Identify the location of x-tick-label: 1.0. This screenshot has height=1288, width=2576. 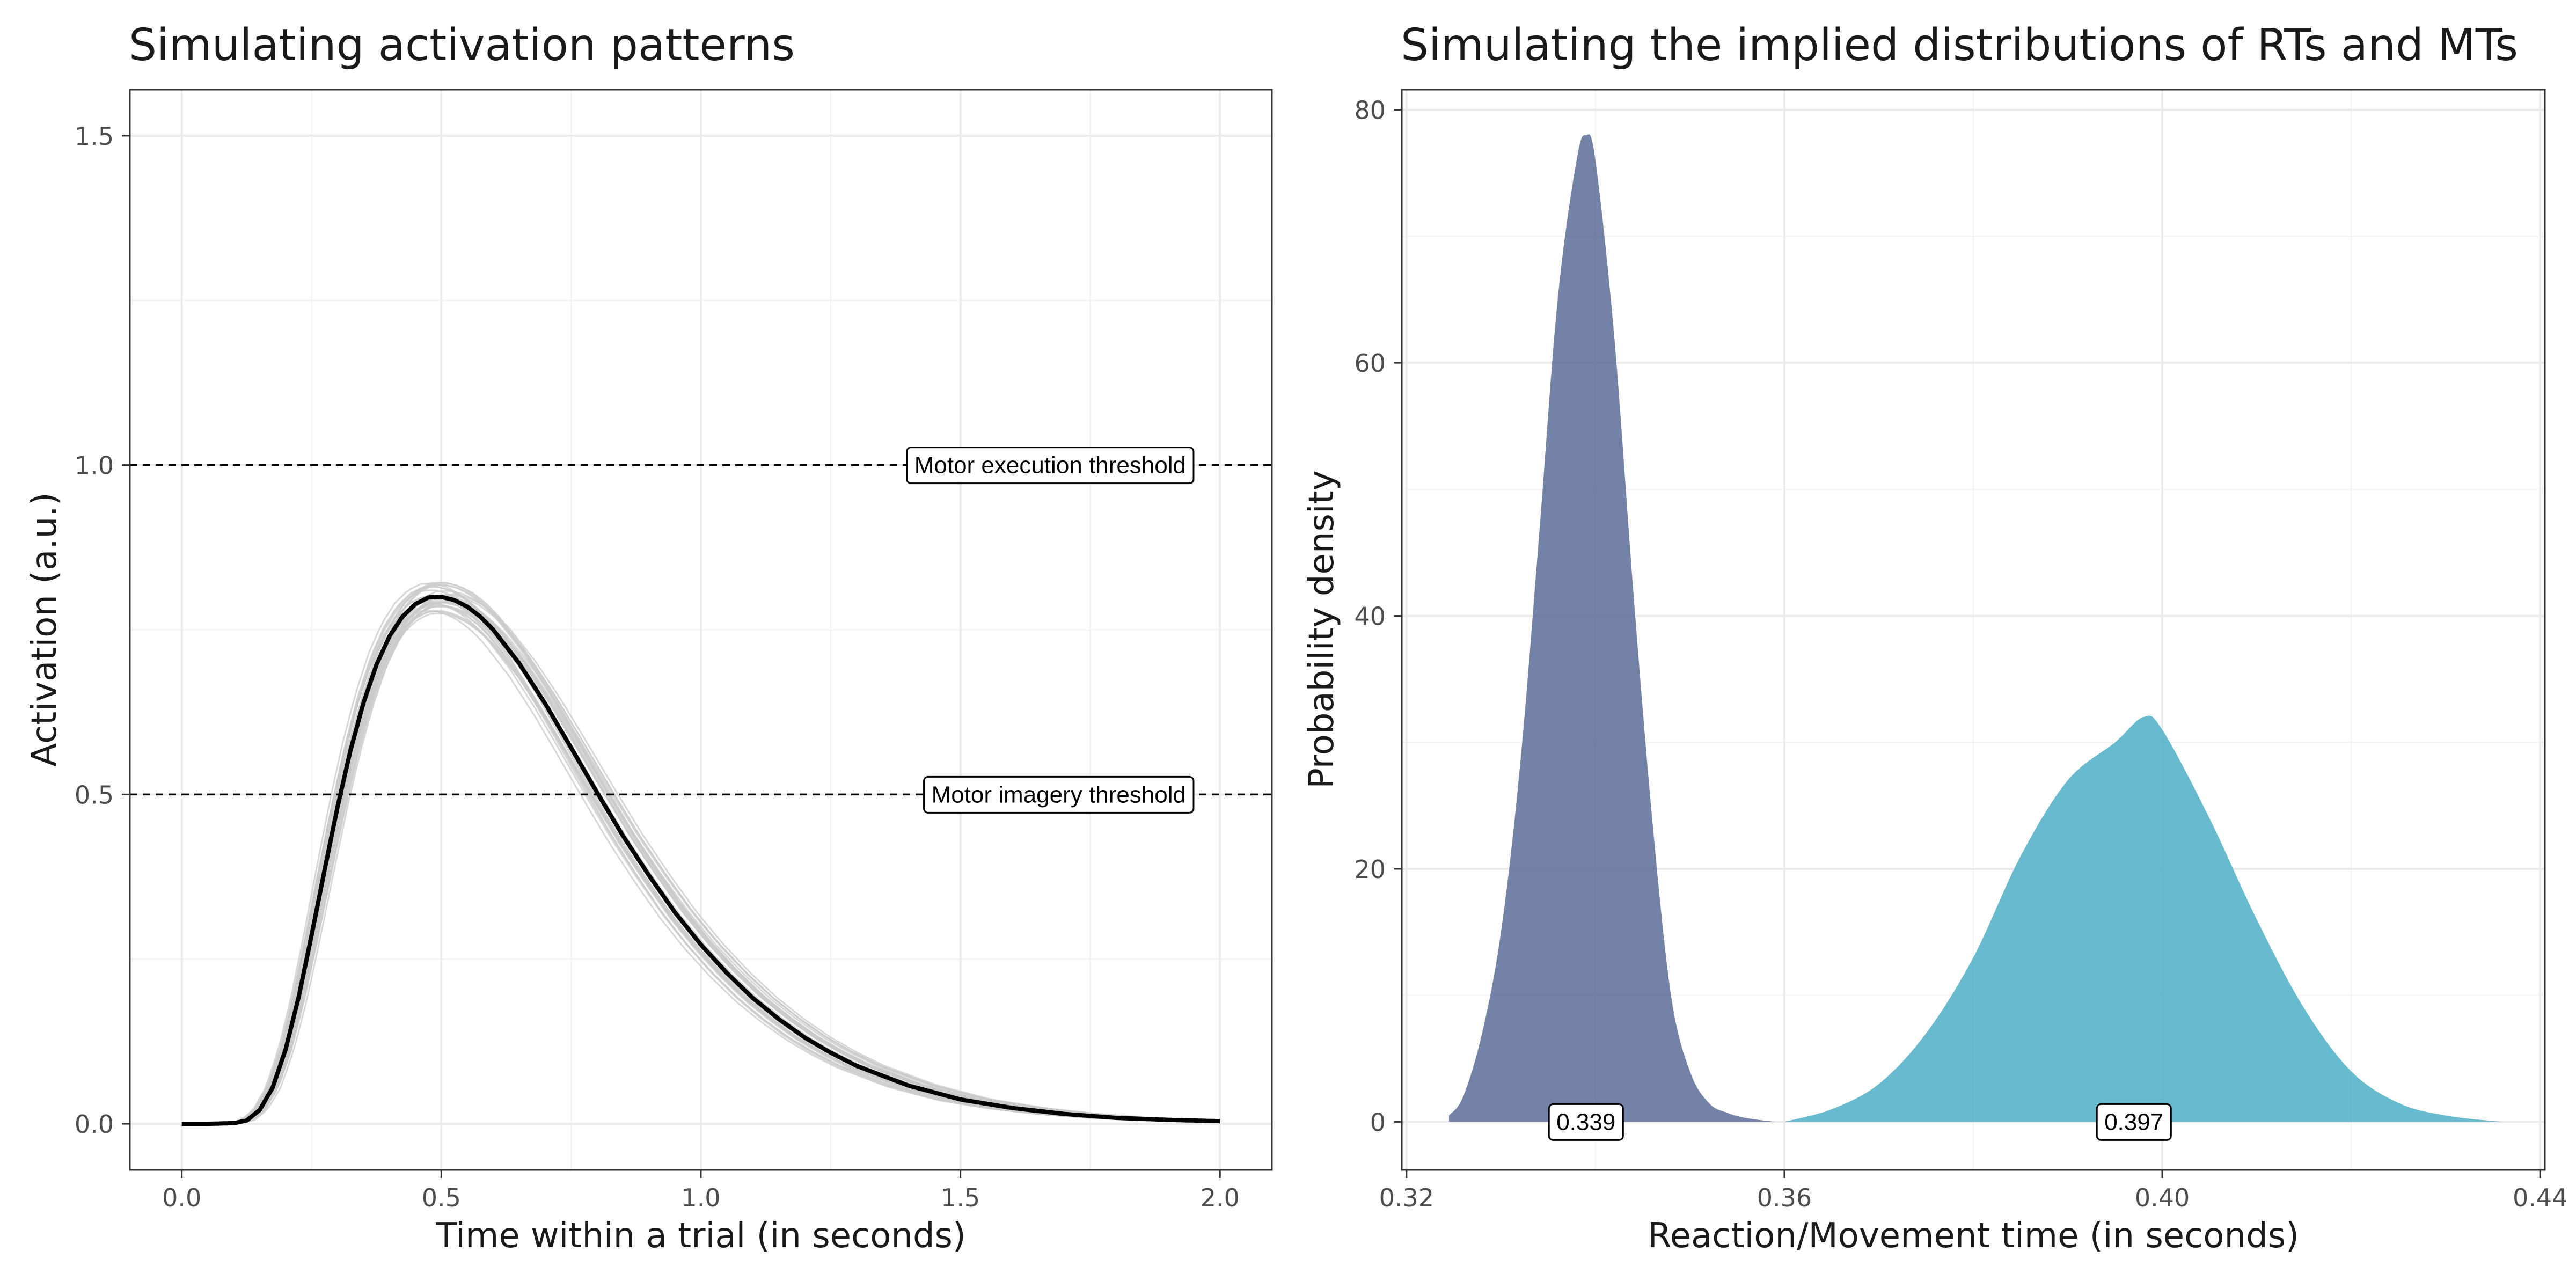
(700, 1197).